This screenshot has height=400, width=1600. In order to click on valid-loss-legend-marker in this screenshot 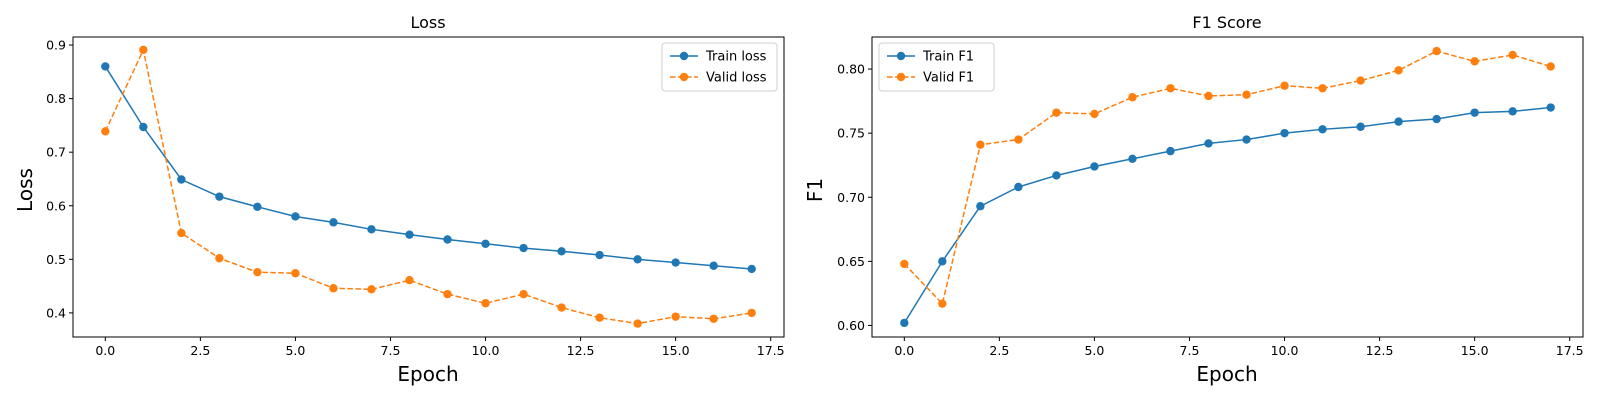, I will do `click(684, 77)`.